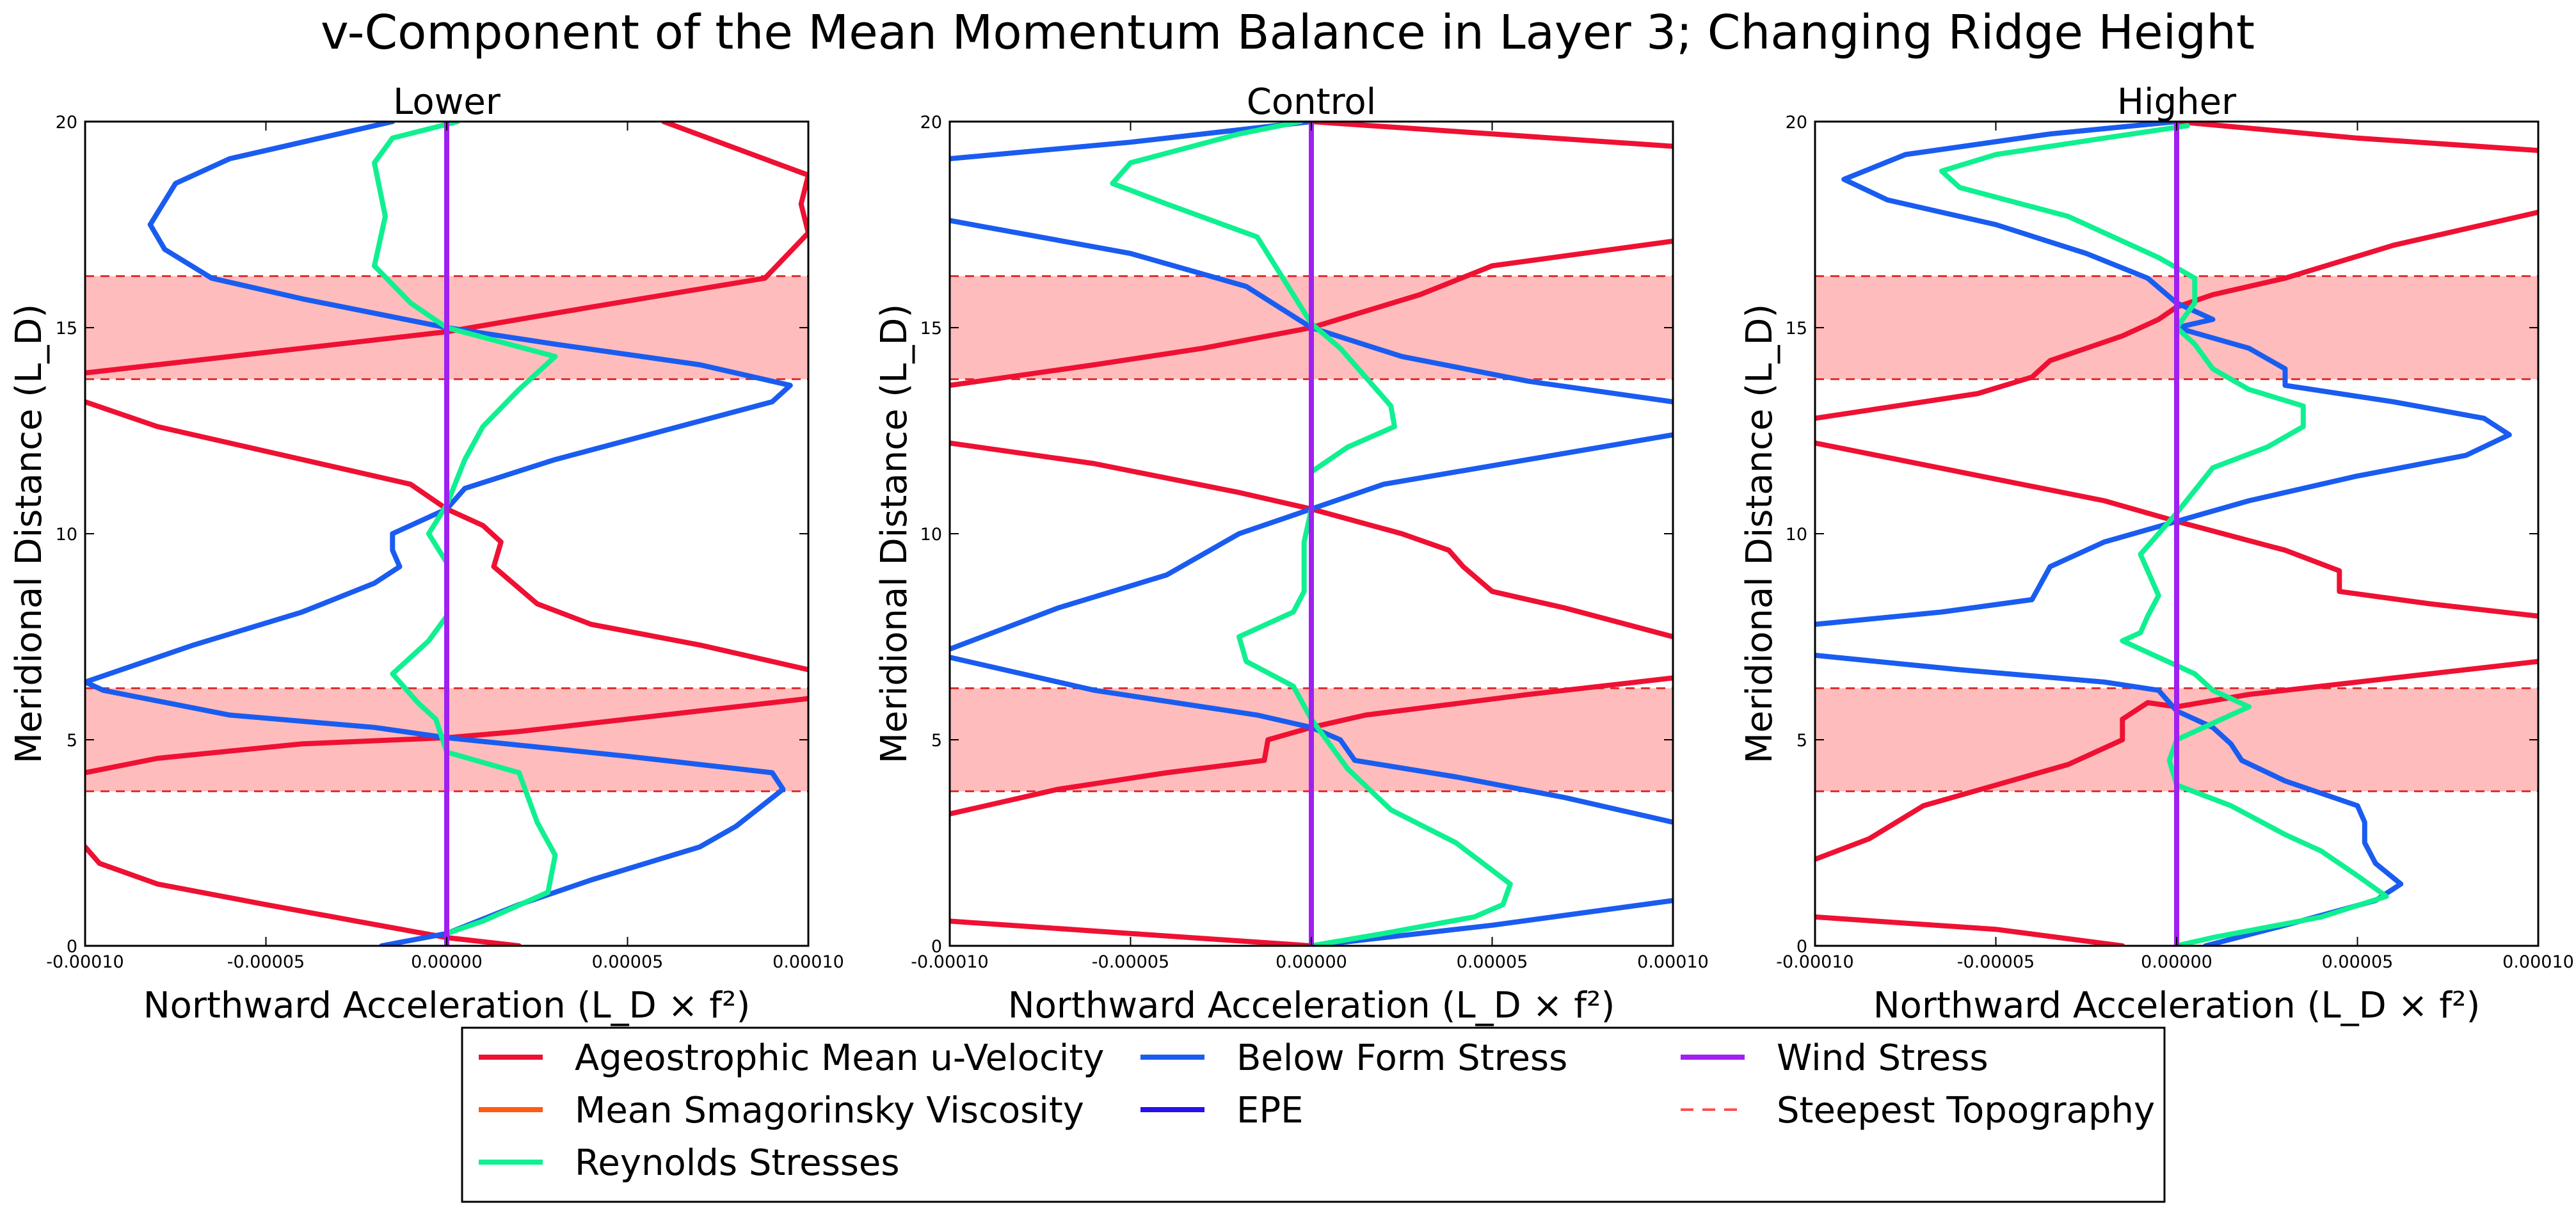 The height and width of the screenshot is (1205, 2576). I want to click on legend-label-steepest-topography: Steepest Topography, so click(1966, 1110).